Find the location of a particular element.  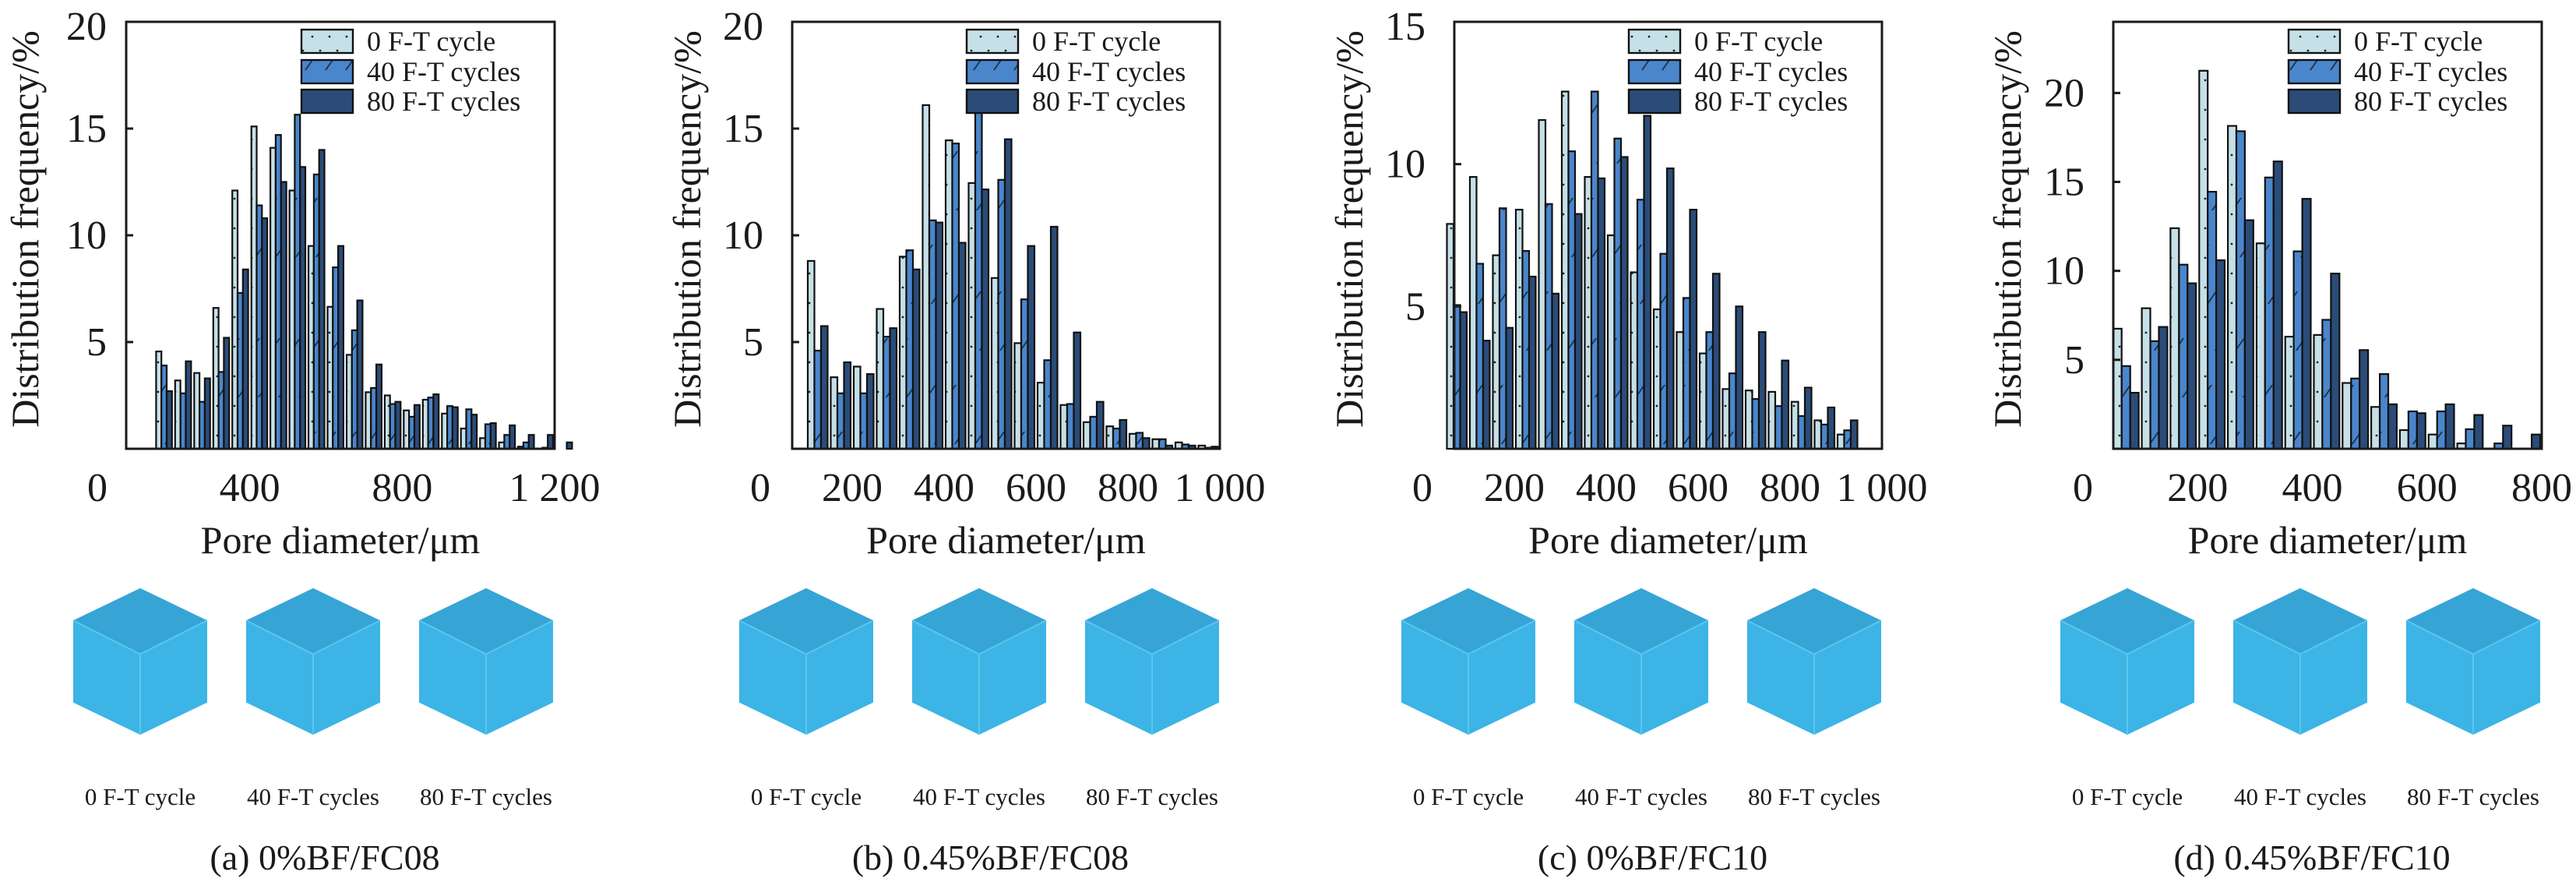

cube-image-40-cycles: 40 F-T cycles is located at coordinates (1641, 699).